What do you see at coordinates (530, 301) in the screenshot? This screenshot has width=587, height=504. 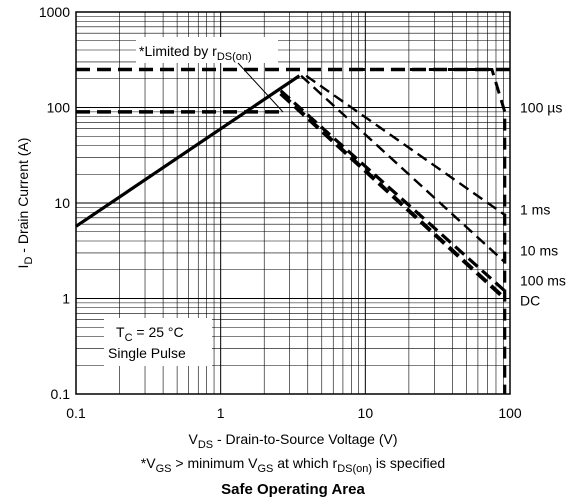 I see `series-label: DC` at bounding box center [530, 301].